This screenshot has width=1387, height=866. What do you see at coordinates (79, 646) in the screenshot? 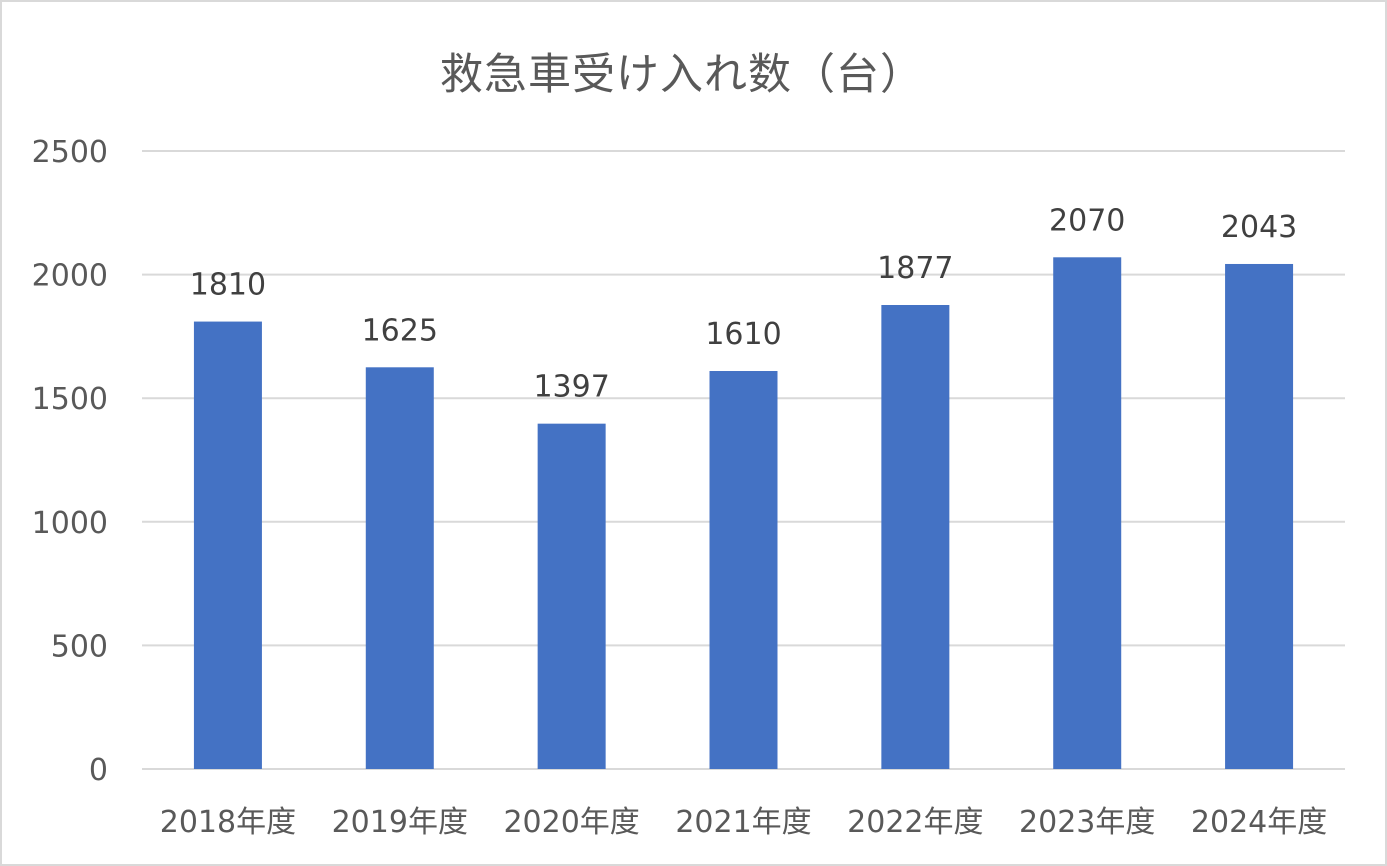
I see `y-tick-label: 500` at bounding box center [79, 646].